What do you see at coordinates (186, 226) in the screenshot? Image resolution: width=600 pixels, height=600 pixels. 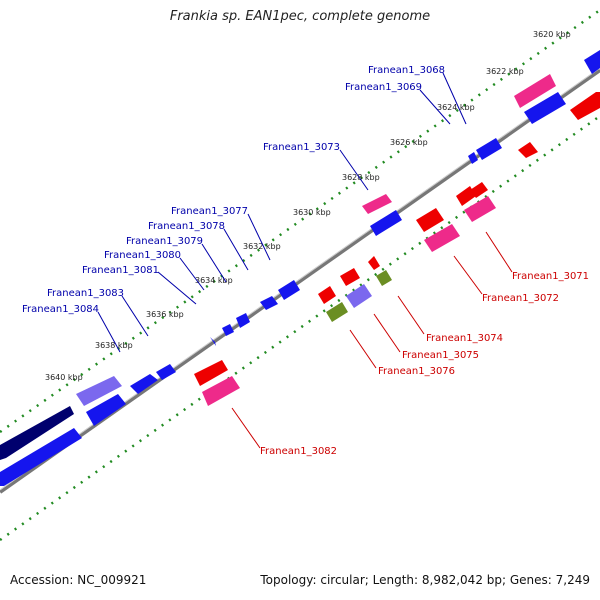 I see `gene-label: Franean1_3078` at bounding box center [186, 226].